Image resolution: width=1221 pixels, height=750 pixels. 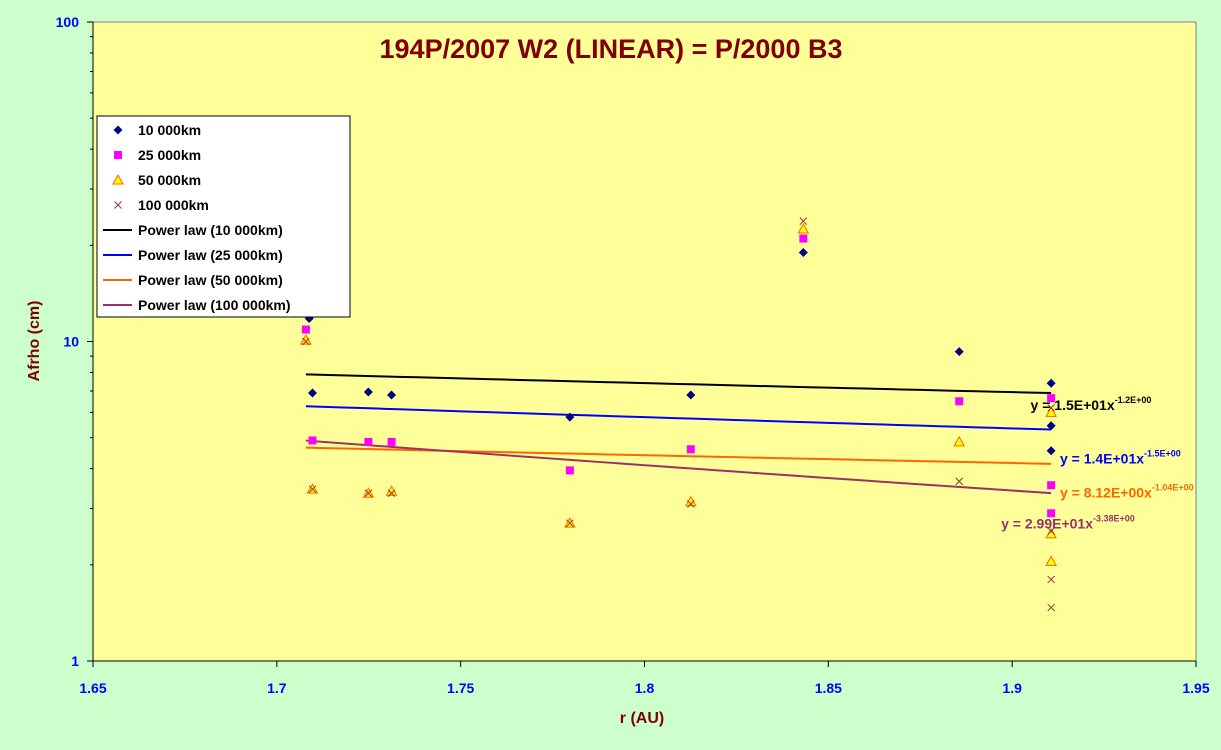 I want to click on equation-main: y = 2.99E+01x, so click(x=1047, y=523).